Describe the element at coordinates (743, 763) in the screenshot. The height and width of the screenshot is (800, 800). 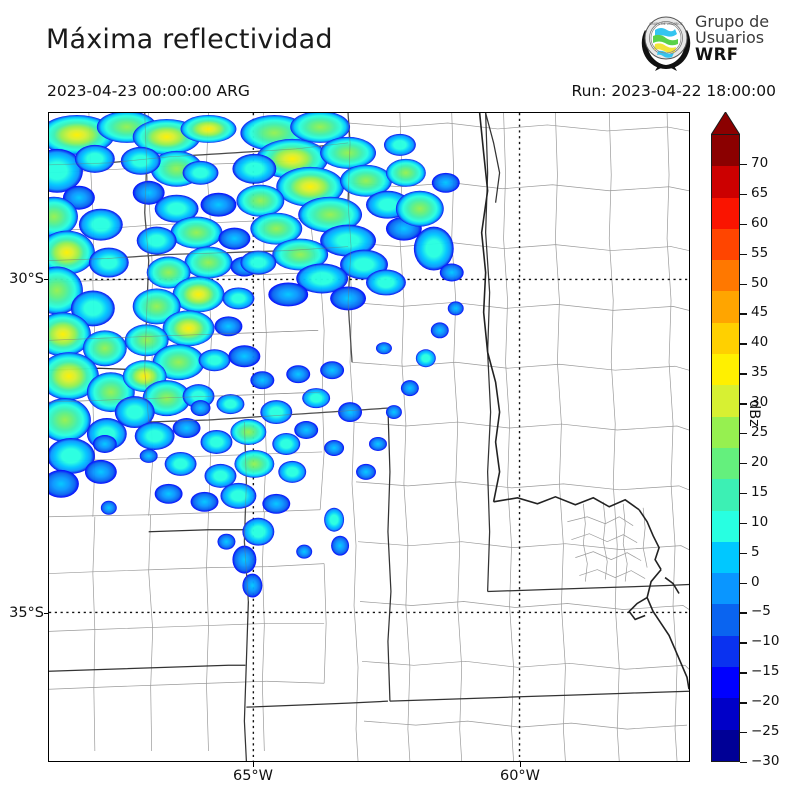
I see `colorbar-tick--30` at that location.